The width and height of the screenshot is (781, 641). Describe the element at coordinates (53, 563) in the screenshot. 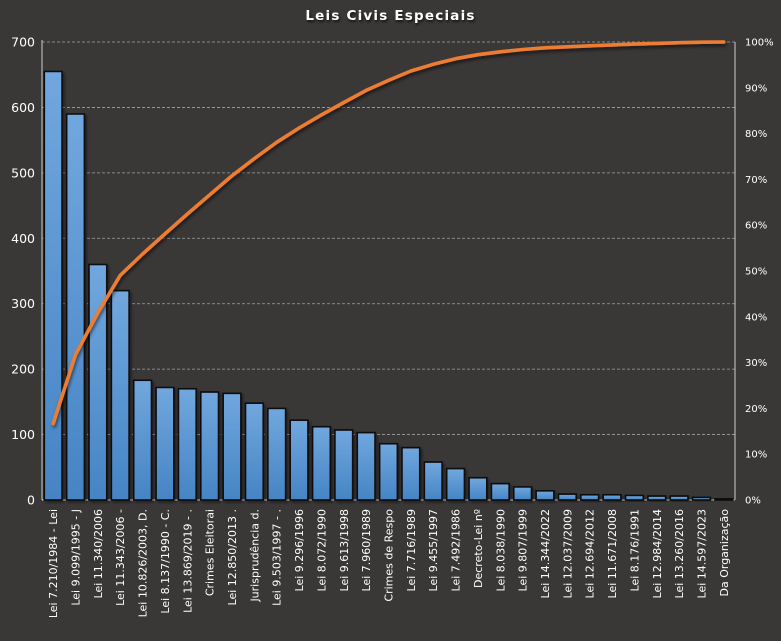

I see `x-axis-label: Lei 7.210/1984 - Lei` at that location.